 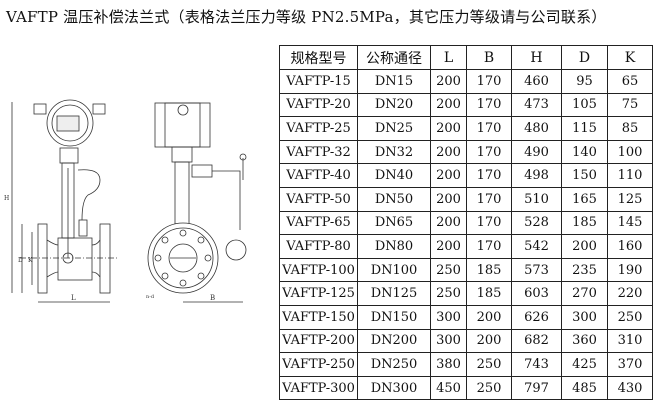 I want to click on table-row: VAFTP-300 DN300 450 250 797 485 430, so click(x=466, y=388).